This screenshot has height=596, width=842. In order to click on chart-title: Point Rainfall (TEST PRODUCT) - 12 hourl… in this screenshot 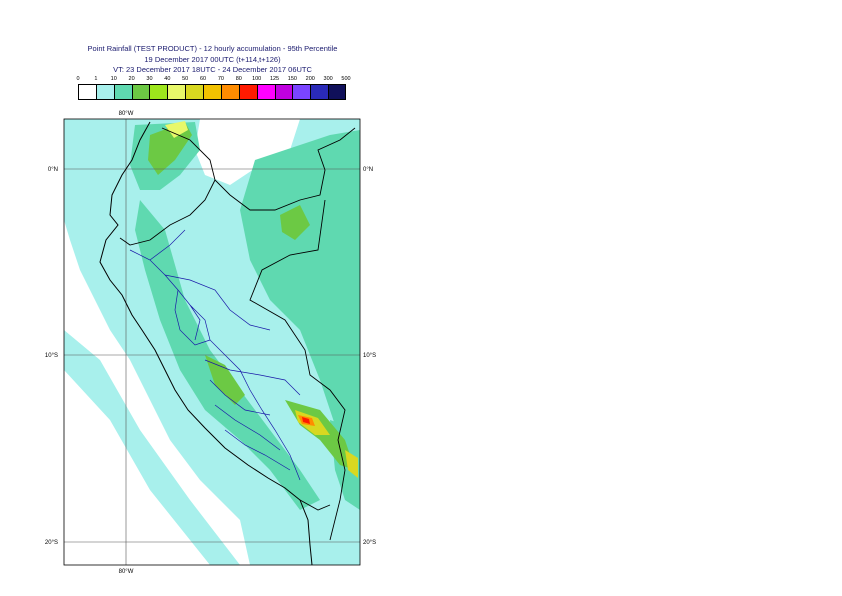, I will do `click(212, 48)`.